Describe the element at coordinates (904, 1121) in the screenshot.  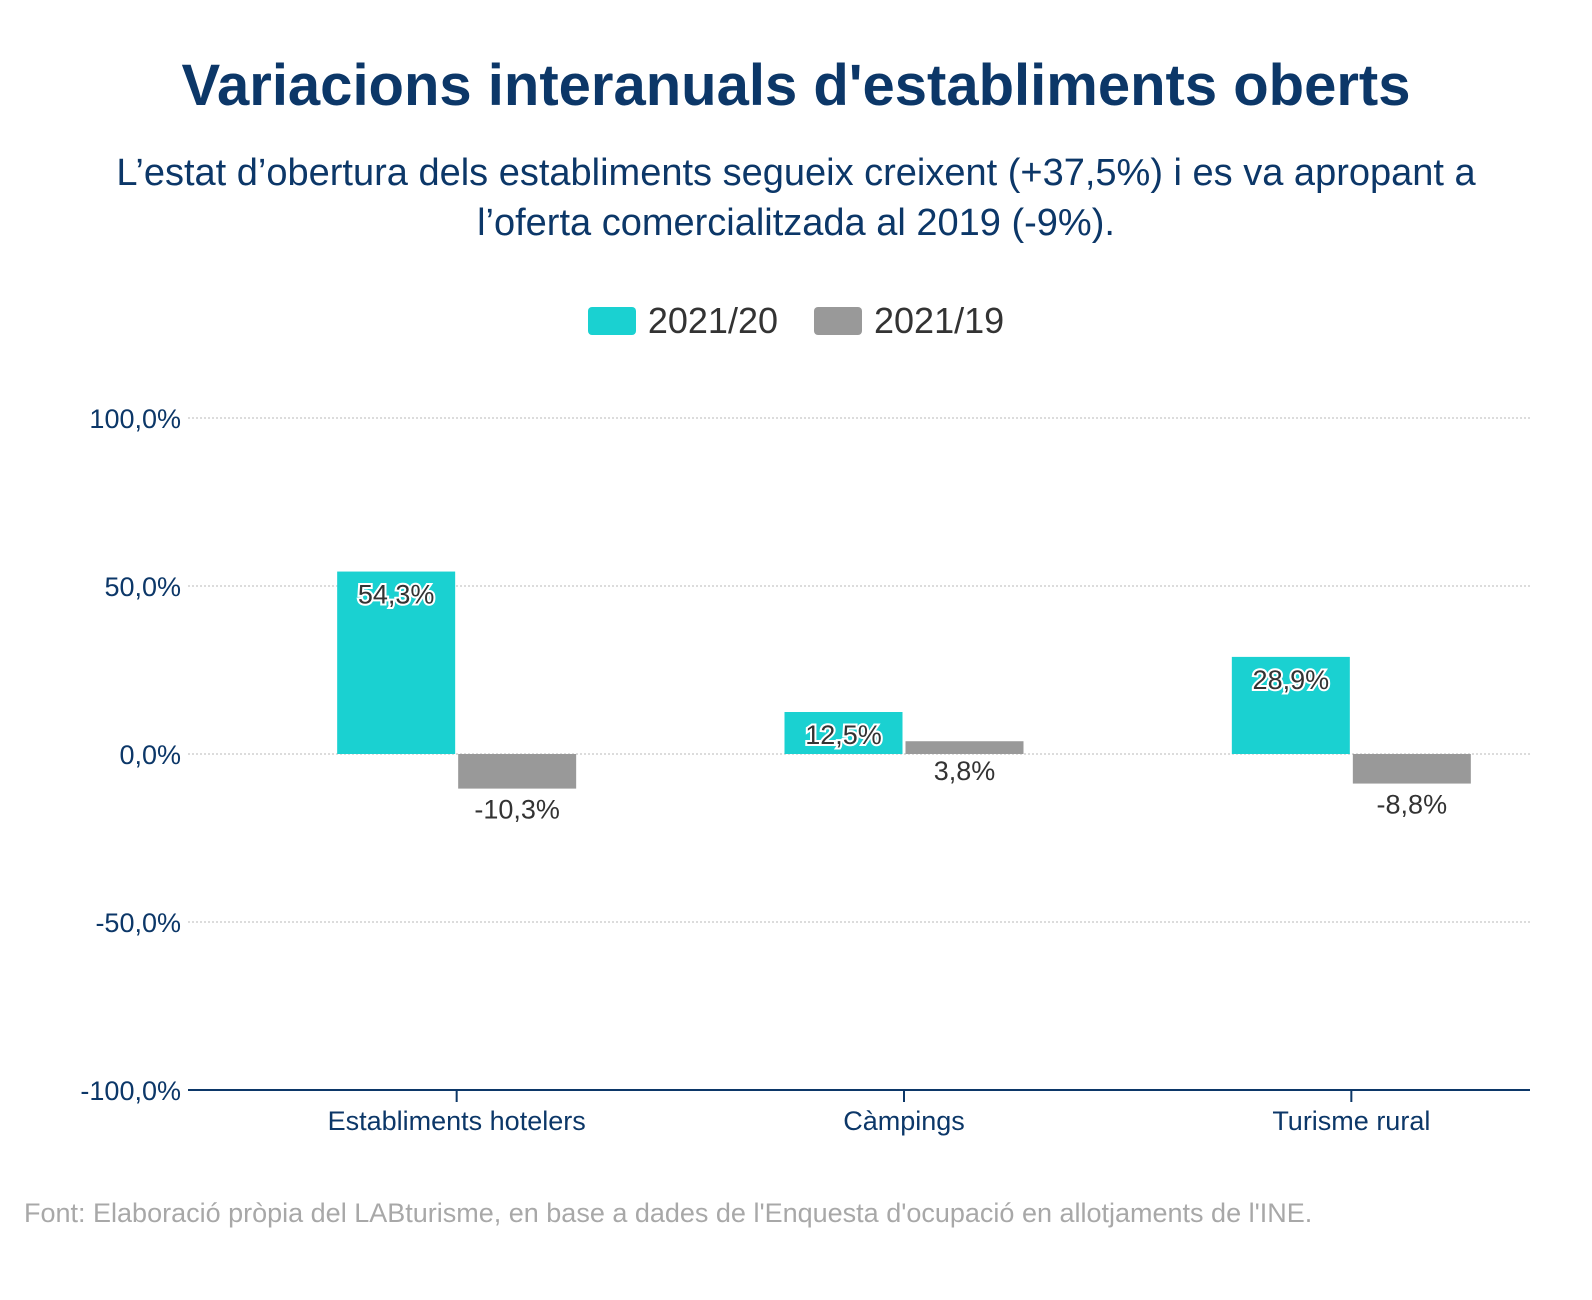
I see `x-tick-label: Càmpings` at that location.